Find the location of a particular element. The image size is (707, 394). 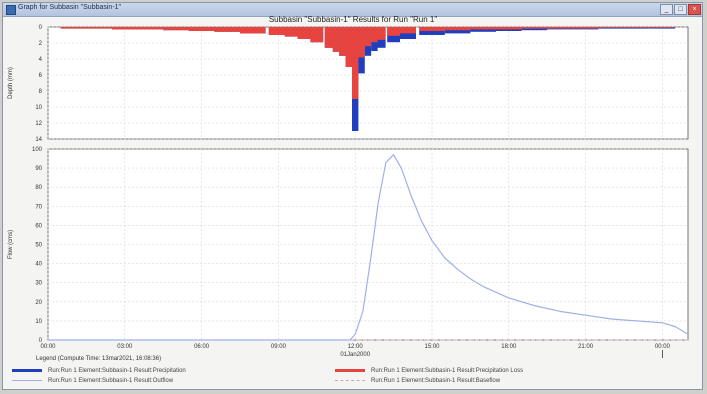

x-tick-label: 18:00 is located at coordinates (509, 347).